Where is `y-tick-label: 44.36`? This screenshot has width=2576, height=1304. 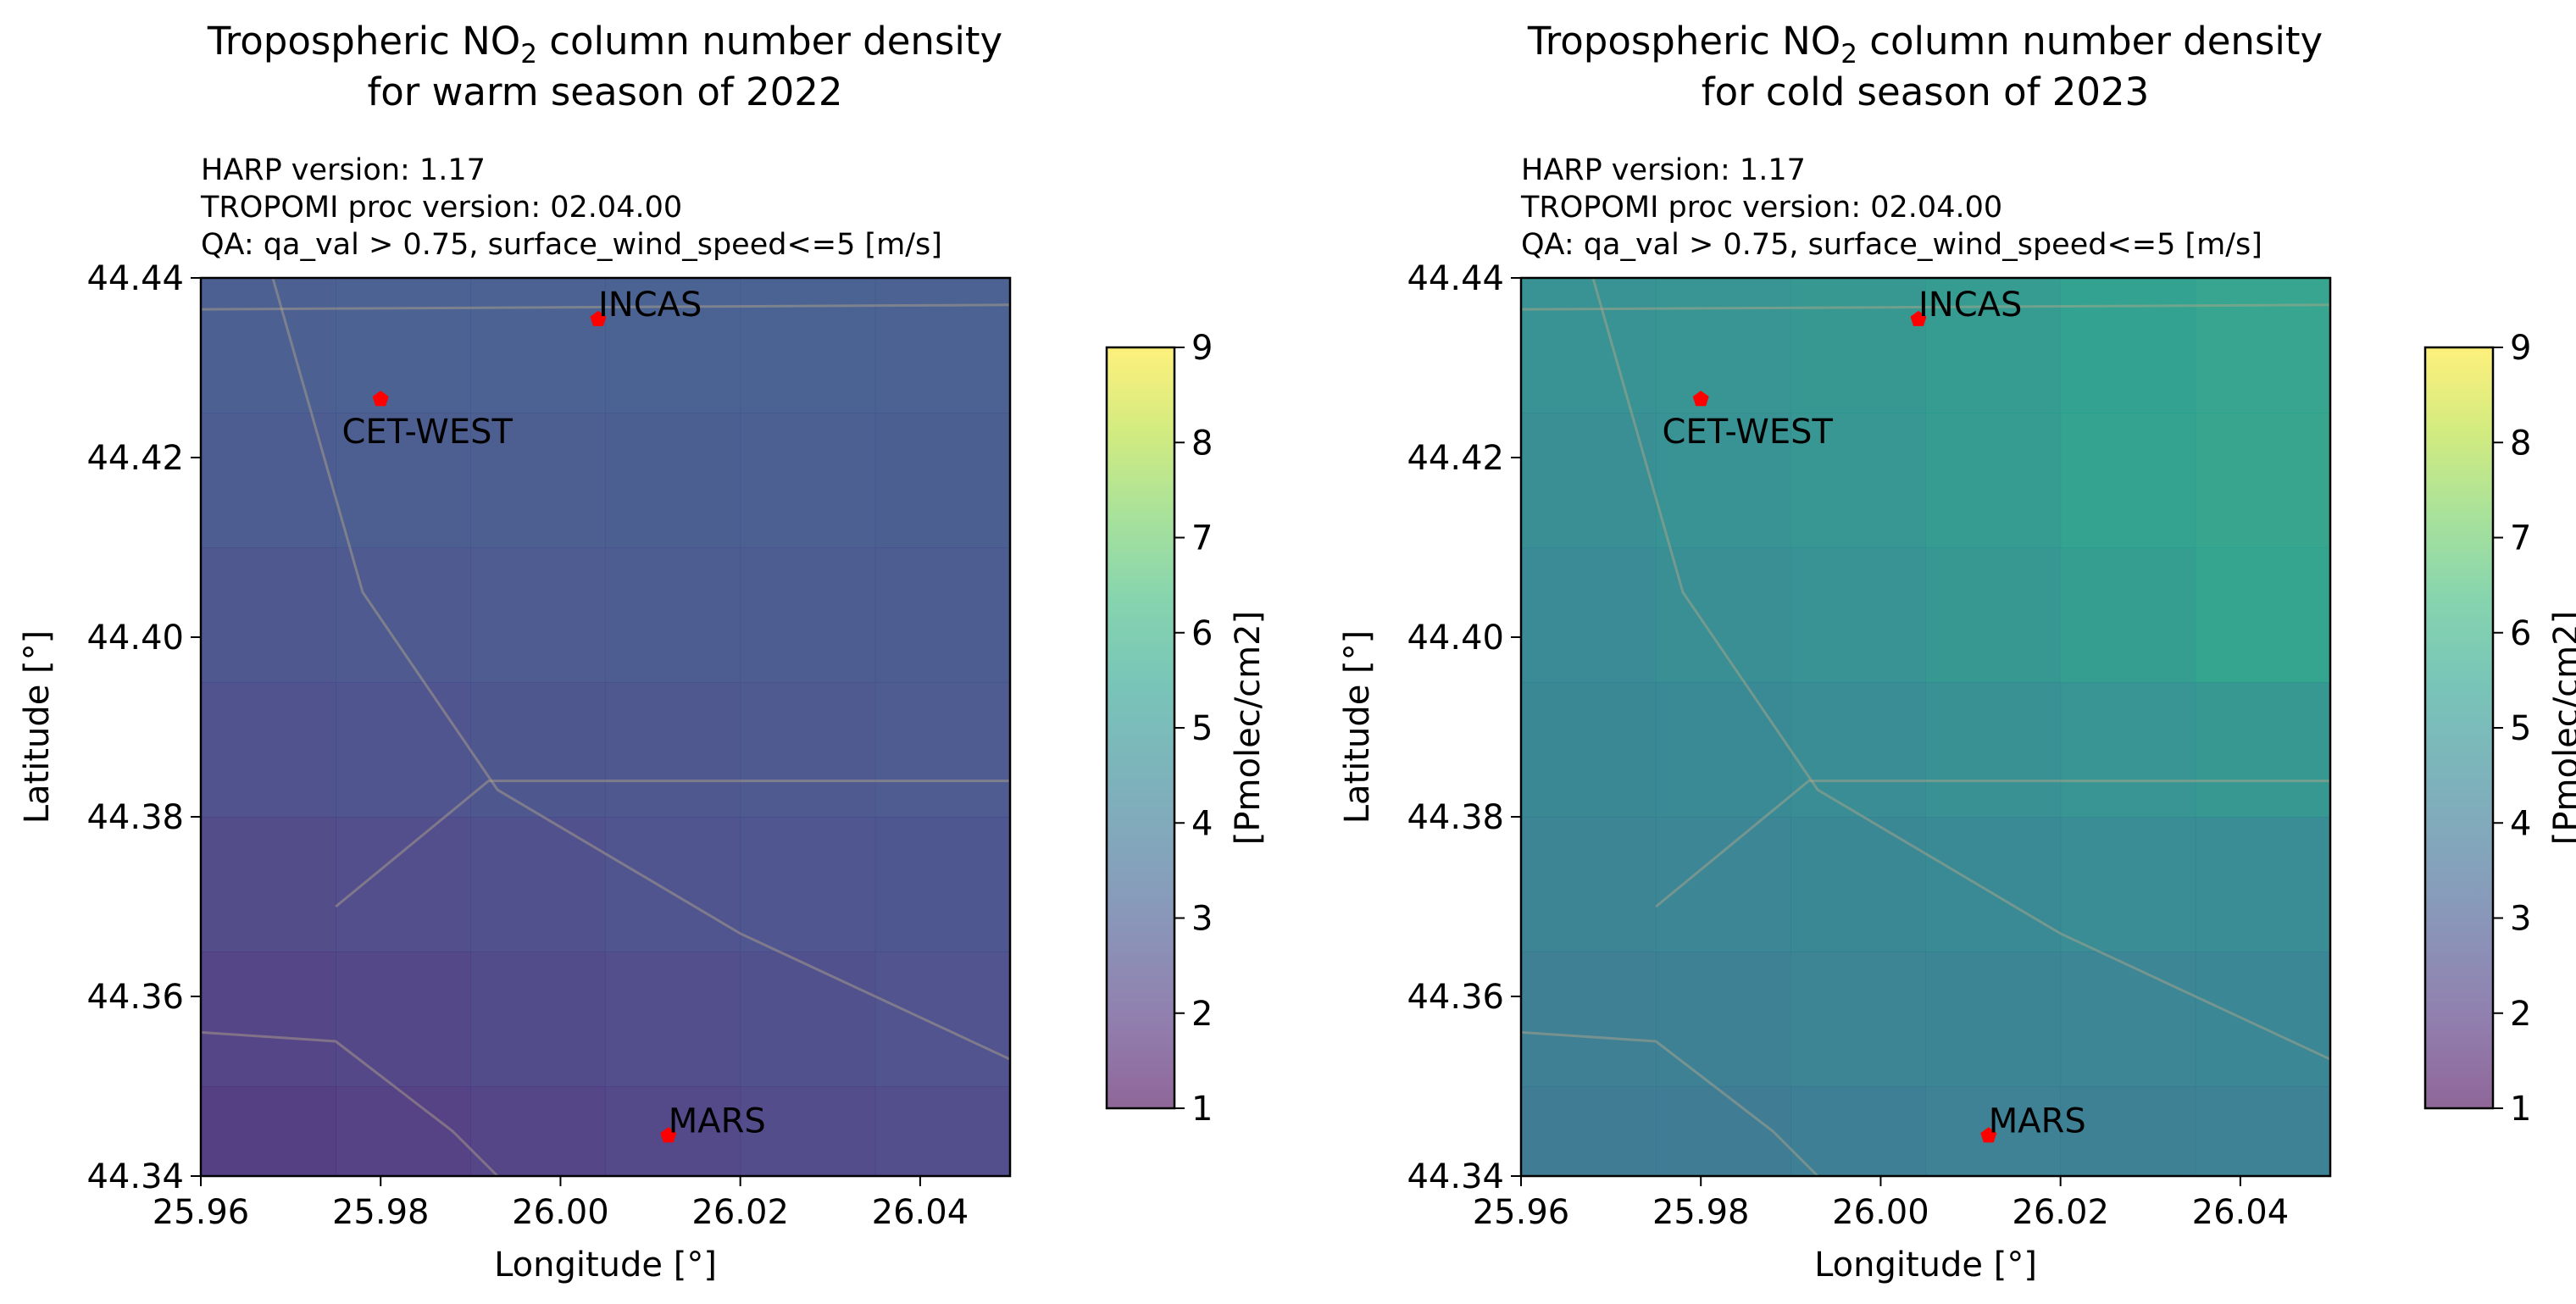
y-tick-label: 44.36 is located at coordinates (1455, 997).